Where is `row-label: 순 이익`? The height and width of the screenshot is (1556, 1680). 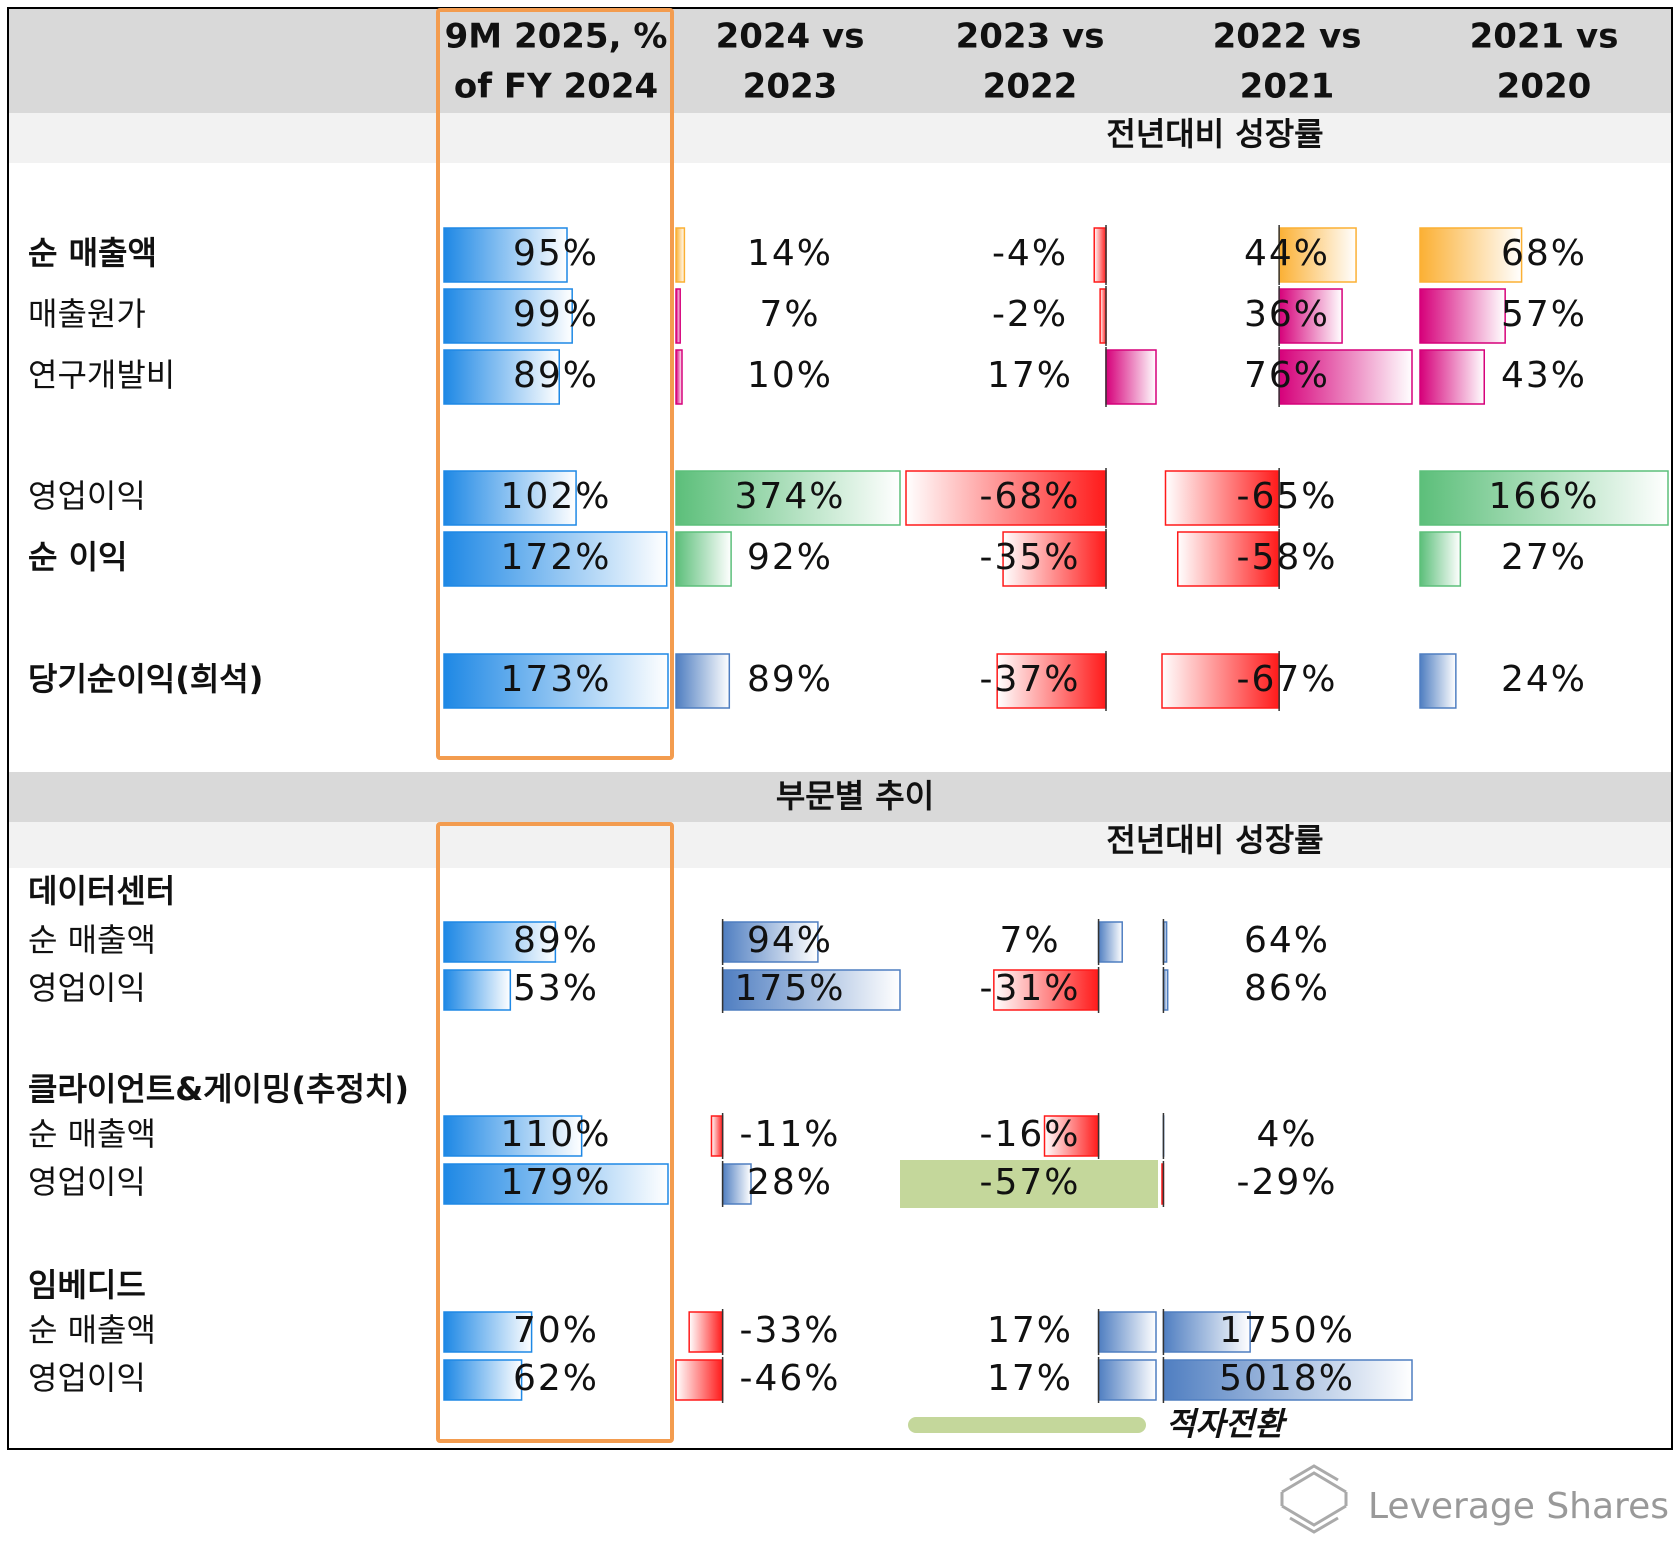
row-label: 순 이익 is located at coordinates (77, 557).